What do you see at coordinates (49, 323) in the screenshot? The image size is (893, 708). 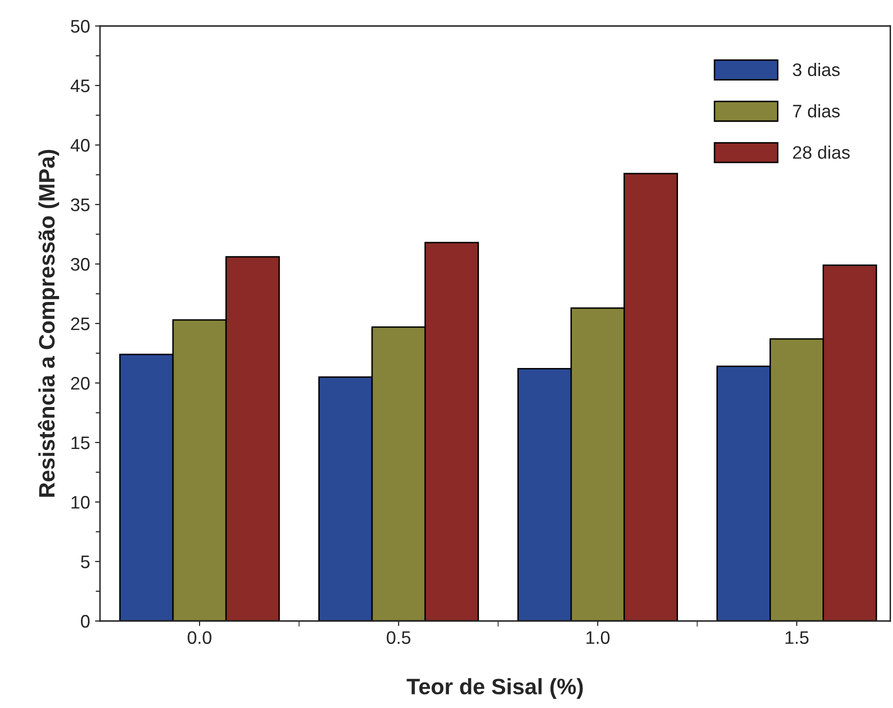 I see `y-axis-title: Resistência a Compressão (MPa)` at bounding box center [49, 323].